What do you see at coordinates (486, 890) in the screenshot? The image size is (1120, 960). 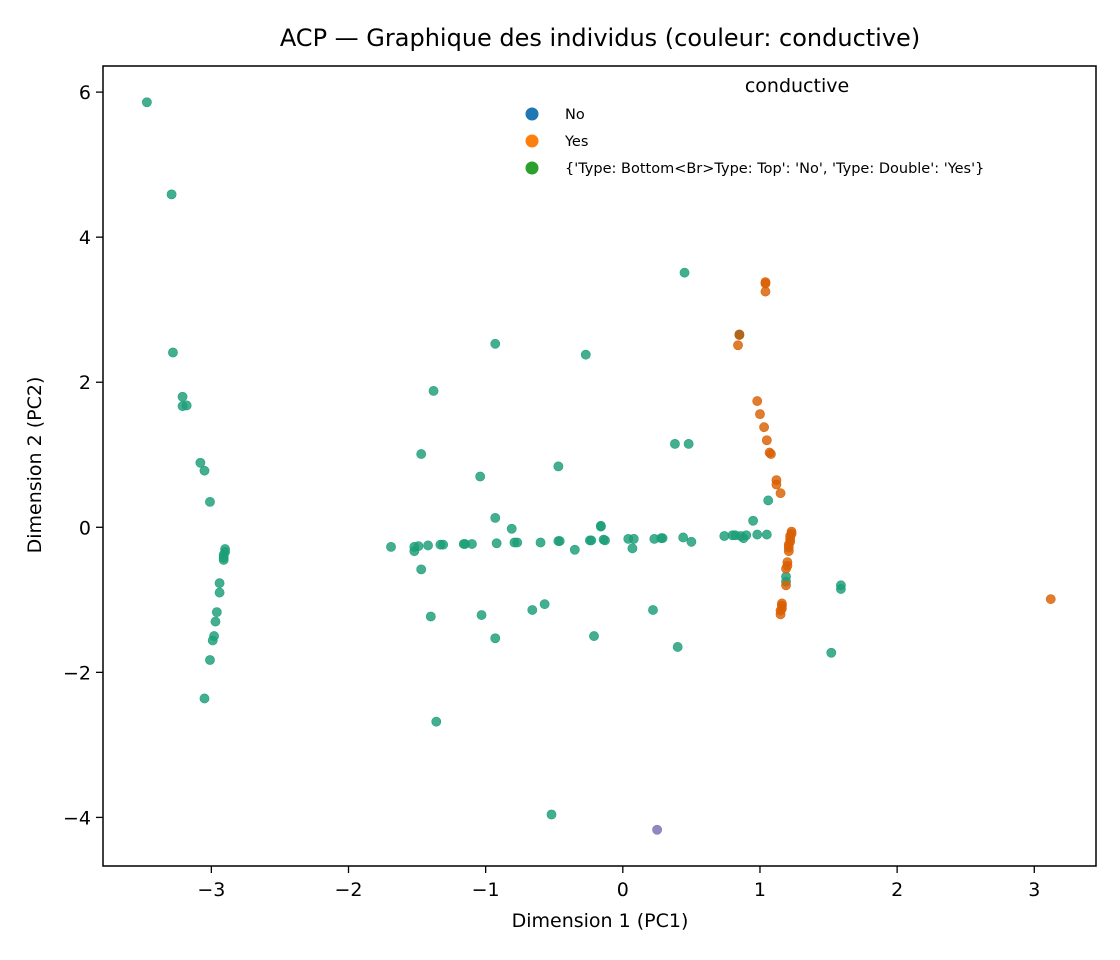 I see `x-tick-label: −1` at bounding box center [486, 890].